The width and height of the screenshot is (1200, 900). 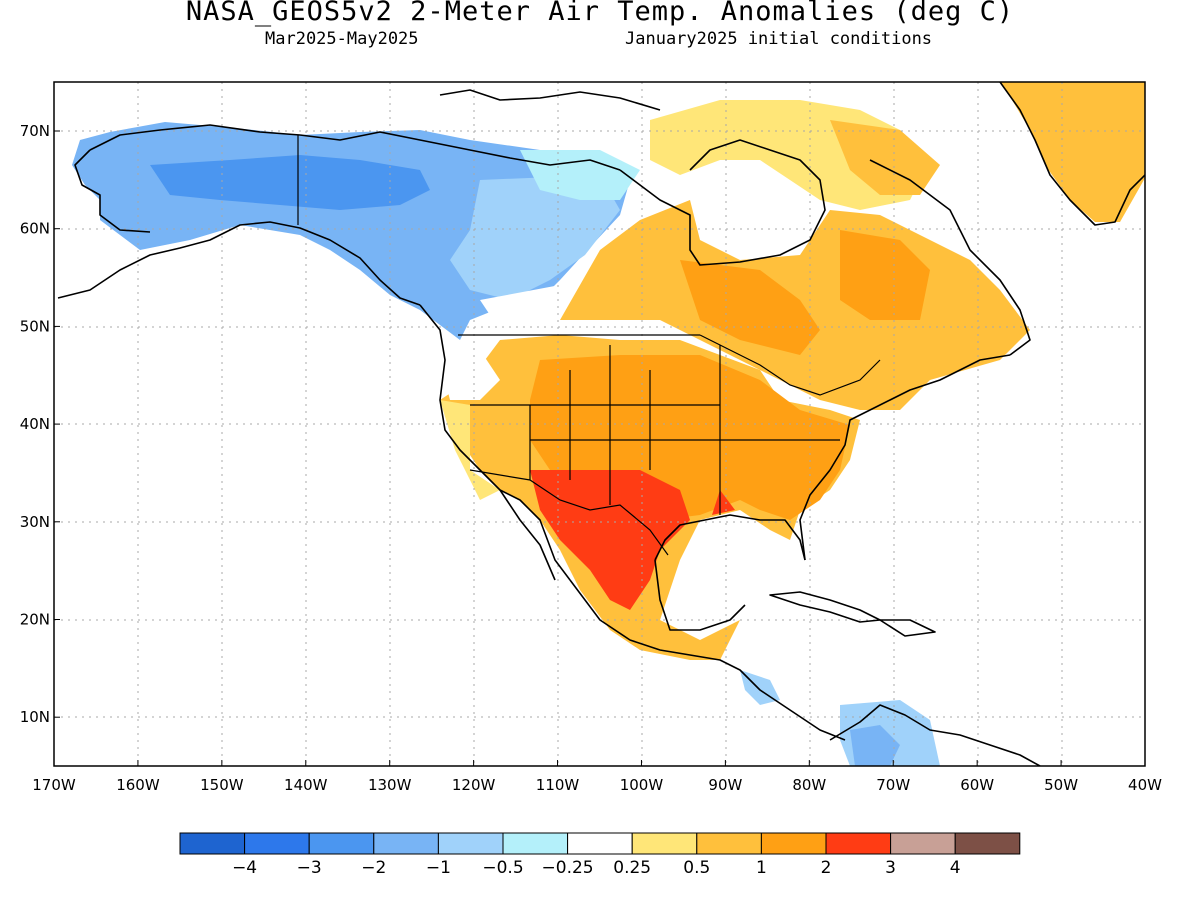 What do you see at coordinates (1061, 785) in the screenshot?
I see `longitude-label: 50W` at bounding box center [1061, 785].